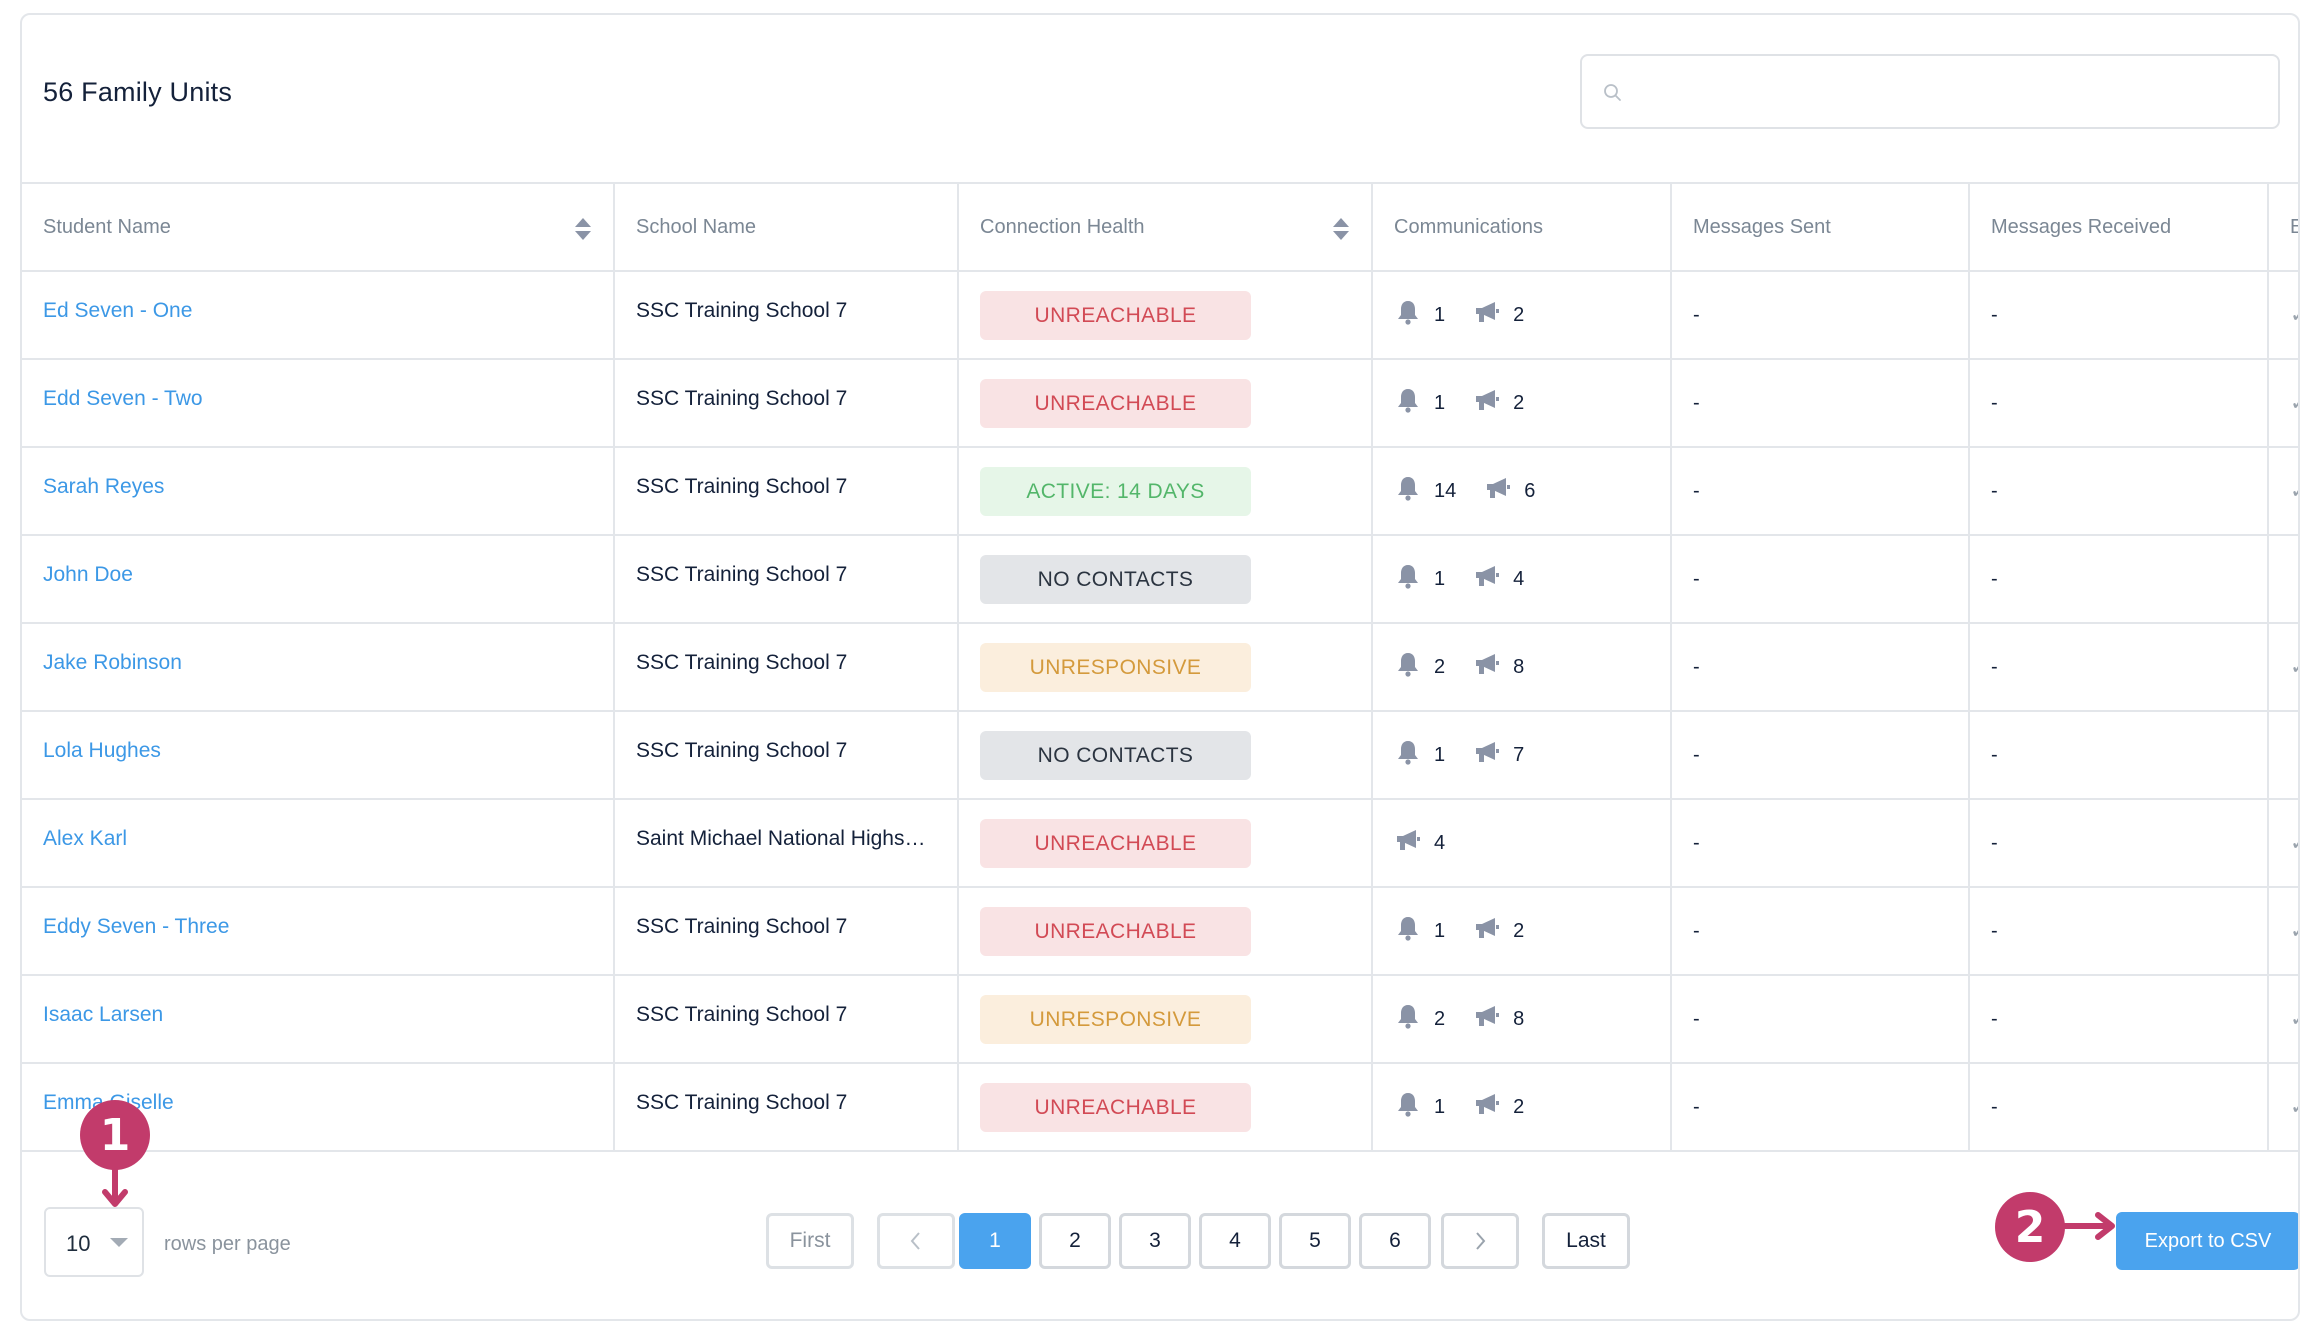 Image resolution: width=2322 pixels, height=1344 pixels. I want to click on rows-per-page-value: 10, so click(78, 1243).